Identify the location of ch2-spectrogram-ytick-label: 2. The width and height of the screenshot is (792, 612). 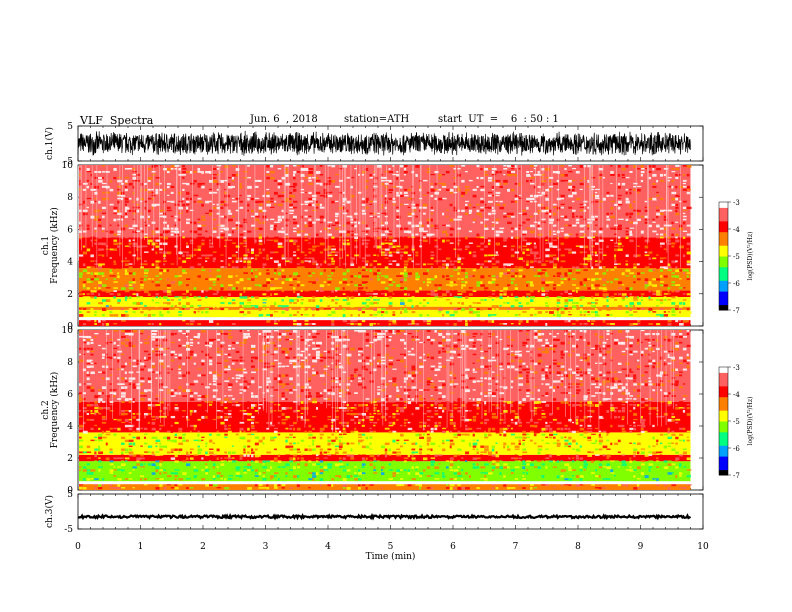
(70, 459).